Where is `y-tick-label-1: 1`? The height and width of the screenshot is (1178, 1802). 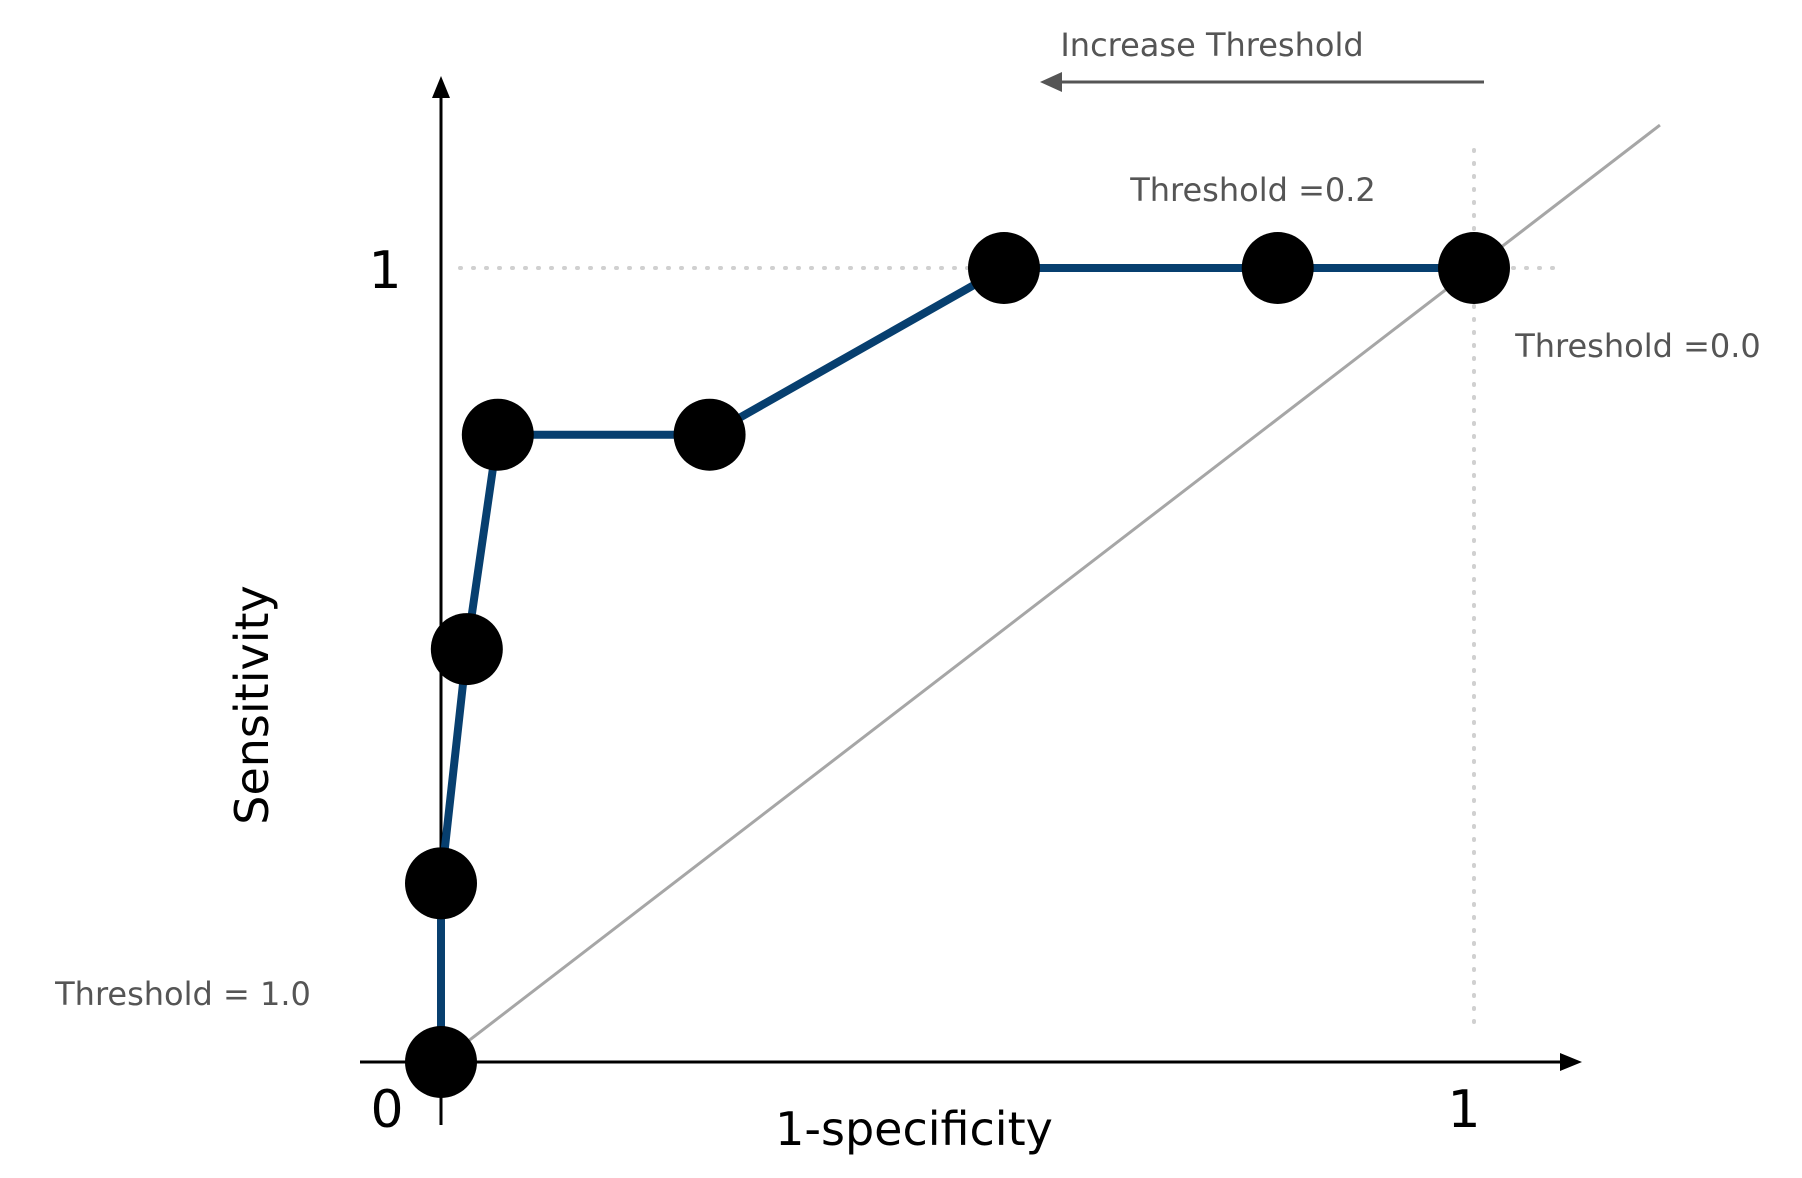
y-tick-label-1: 1 is located at coordinates (384, 271).